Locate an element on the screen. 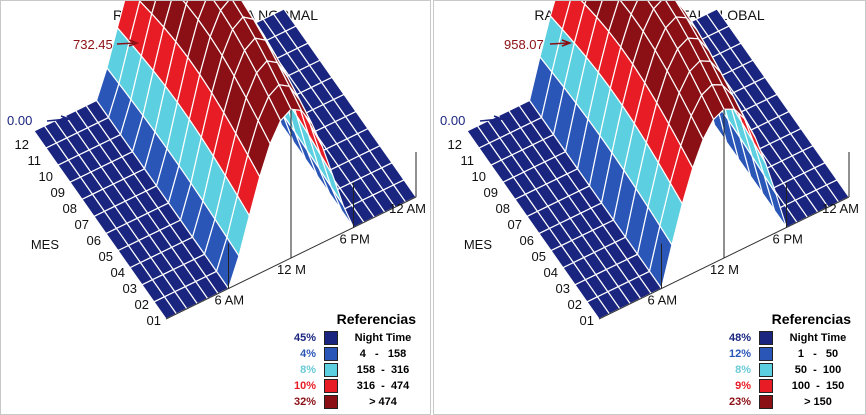  legend-range: > 474 is located at coordinates (383, 402).